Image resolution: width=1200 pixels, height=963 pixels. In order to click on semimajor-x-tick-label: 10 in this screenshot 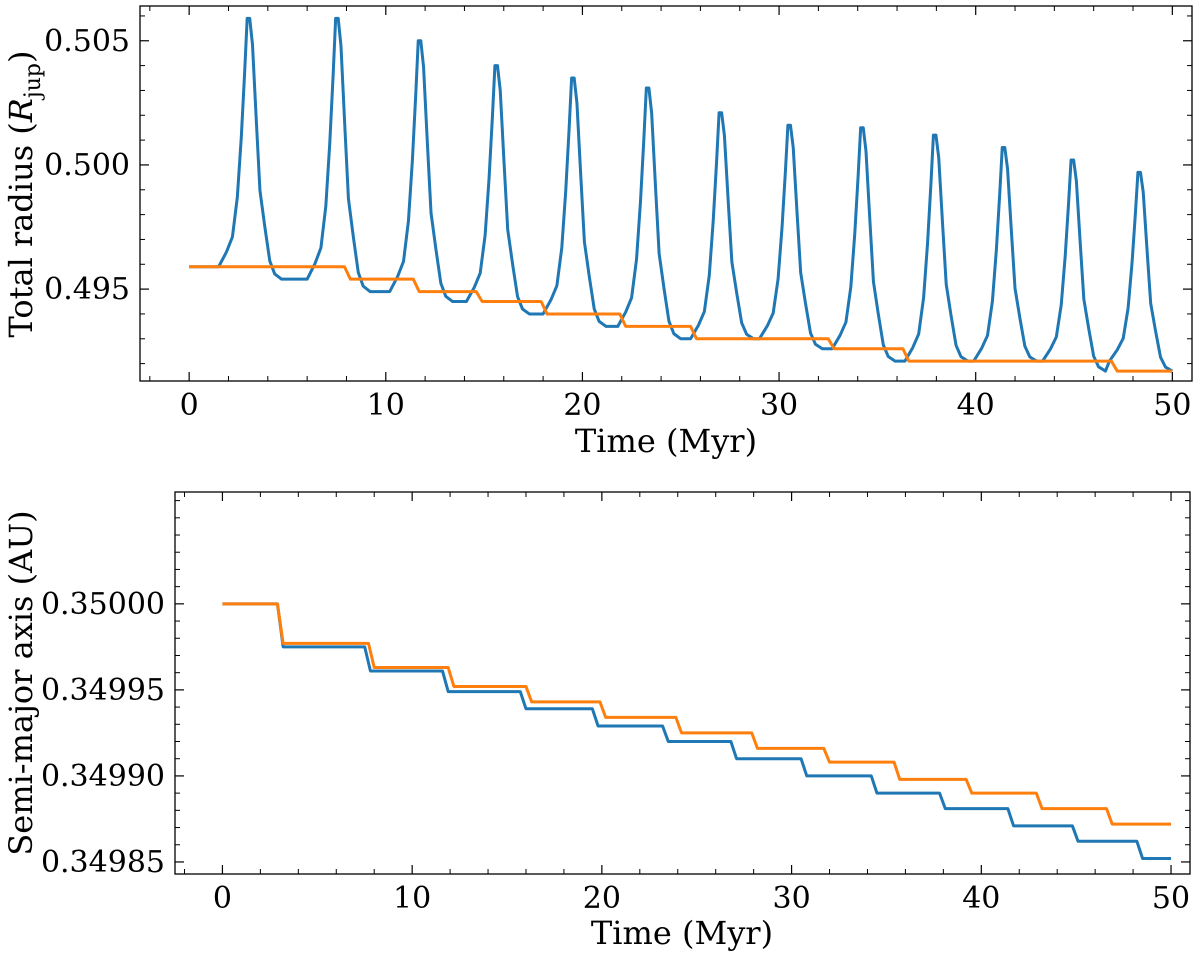, I will do `click(412, 898)`.